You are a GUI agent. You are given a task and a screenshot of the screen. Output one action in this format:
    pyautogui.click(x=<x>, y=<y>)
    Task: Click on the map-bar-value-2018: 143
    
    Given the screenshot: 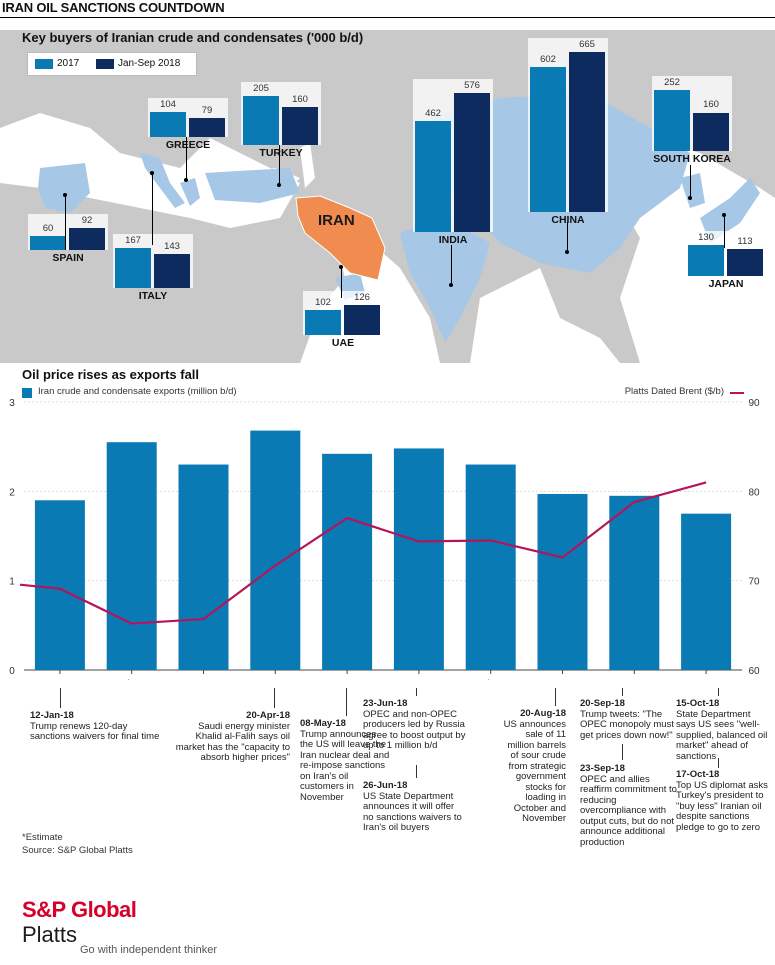 What is the action you would take?
    pyautogui.click(x=172, y=246)
    